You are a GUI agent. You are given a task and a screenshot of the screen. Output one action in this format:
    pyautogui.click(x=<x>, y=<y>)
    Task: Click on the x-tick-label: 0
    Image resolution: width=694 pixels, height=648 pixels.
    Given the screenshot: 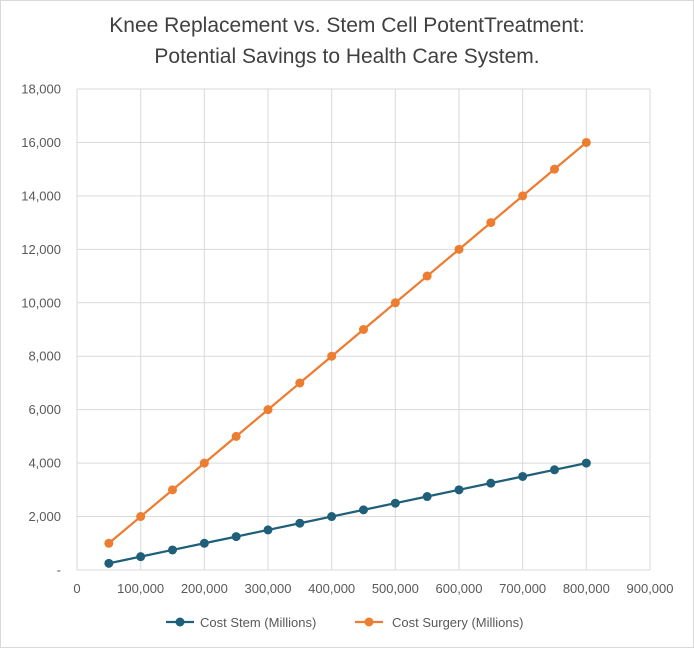 What is the action you would take?
    pyautogui.click(x=76, y=588)
    